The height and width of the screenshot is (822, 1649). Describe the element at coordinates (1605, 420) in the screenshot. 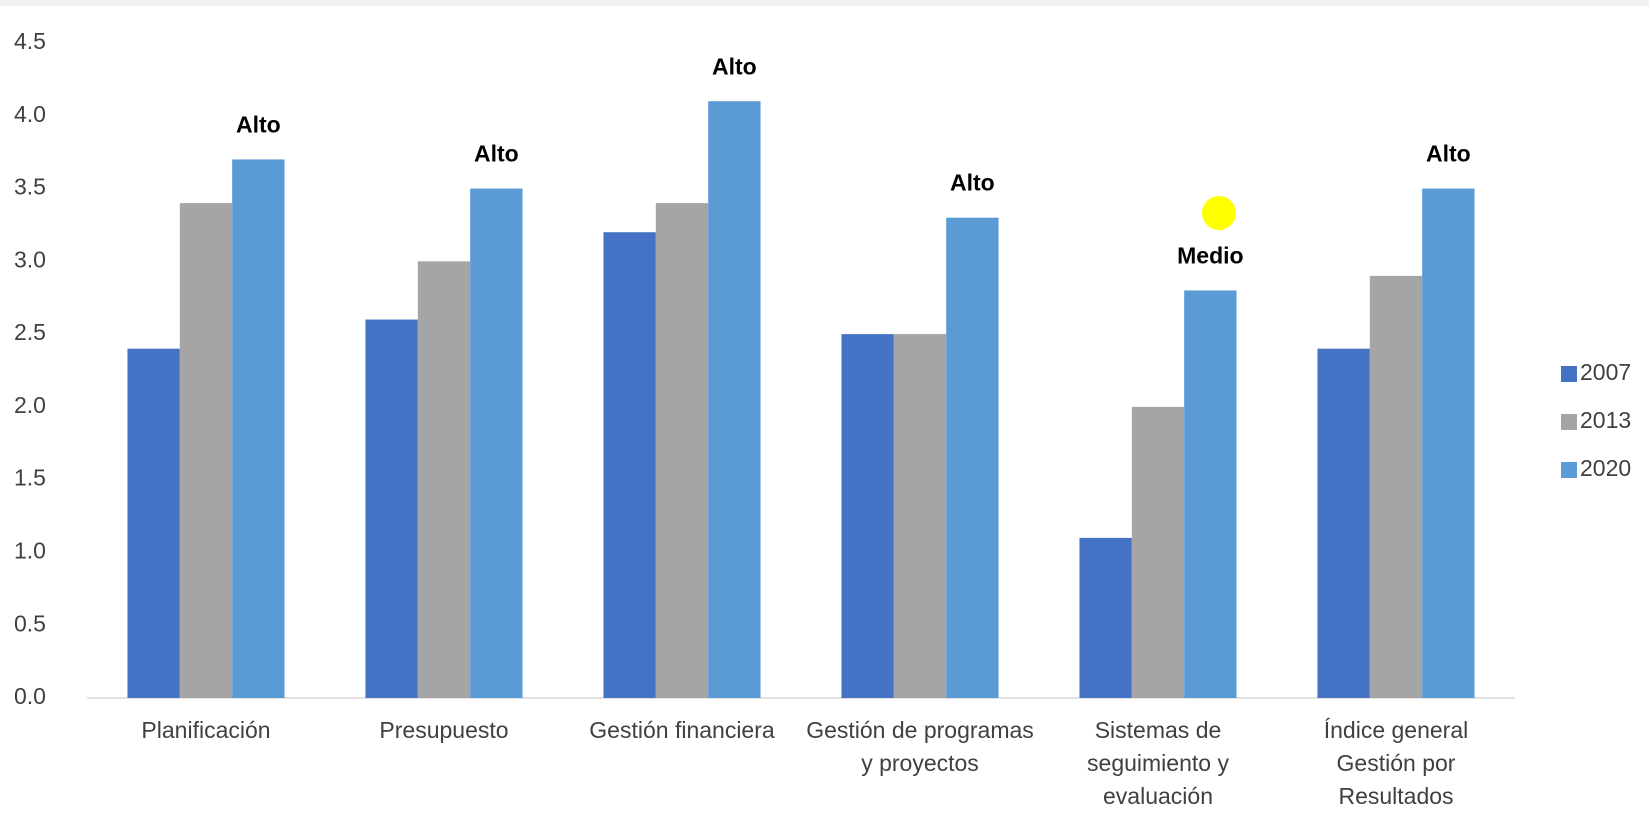

I see `legend-label: 2013` at that location.